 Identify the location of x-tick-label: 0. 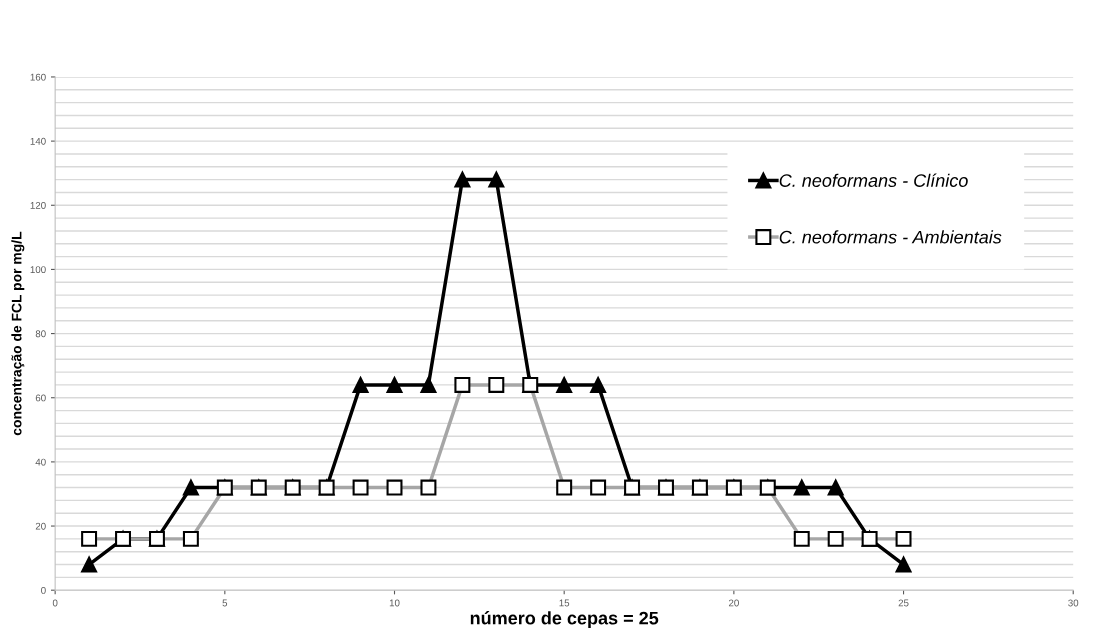
(55, 603).